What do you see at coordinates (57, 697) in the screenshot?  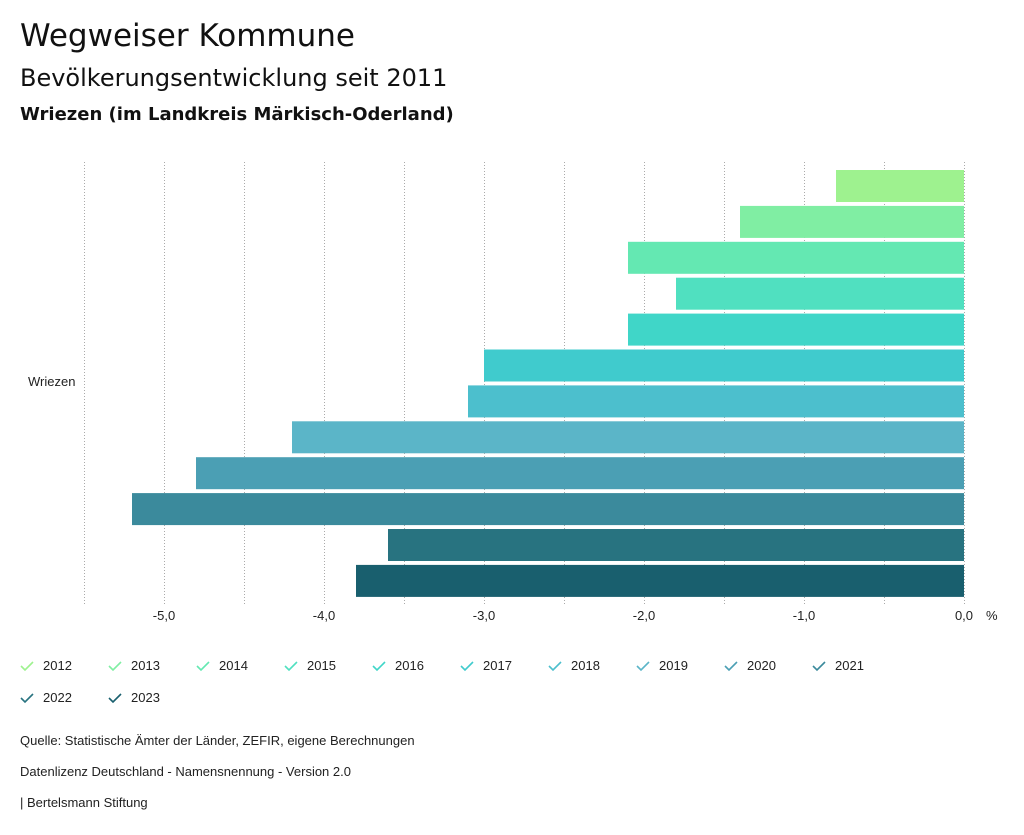 I see `legend-label: 2022` at bounding box center [57, 697].